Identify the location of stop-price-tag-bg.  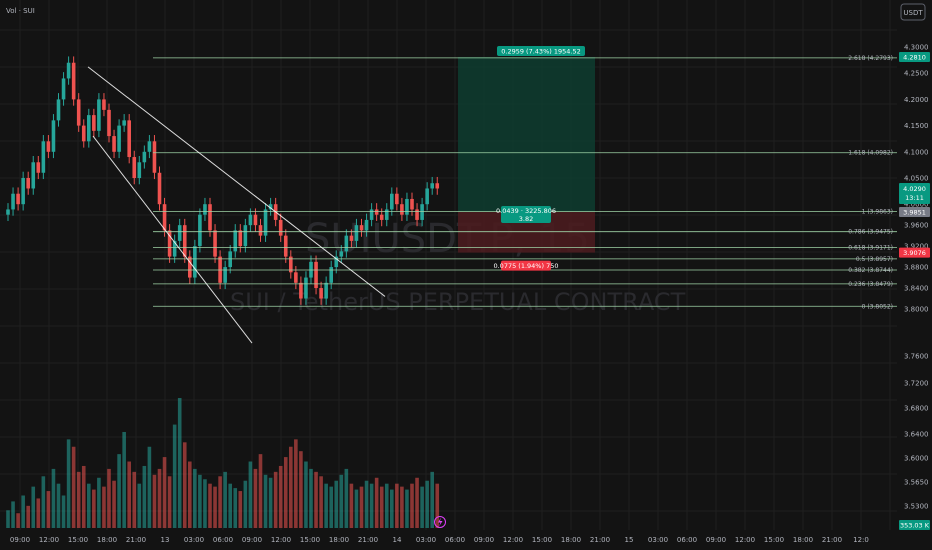
(914, 252).